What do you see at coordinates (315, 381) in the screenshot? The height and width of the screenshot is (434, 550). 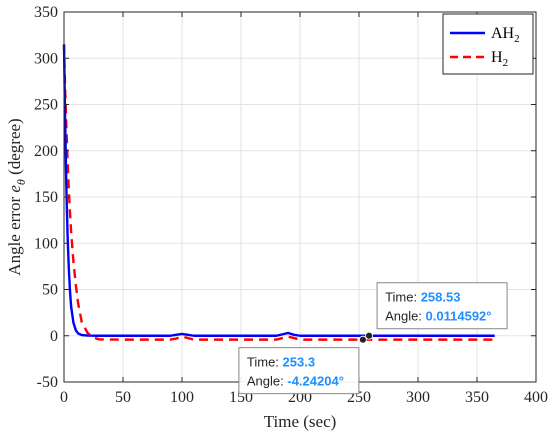 I see `datatip-angle-value: -4.24204°` at bounding box center [315, 381].